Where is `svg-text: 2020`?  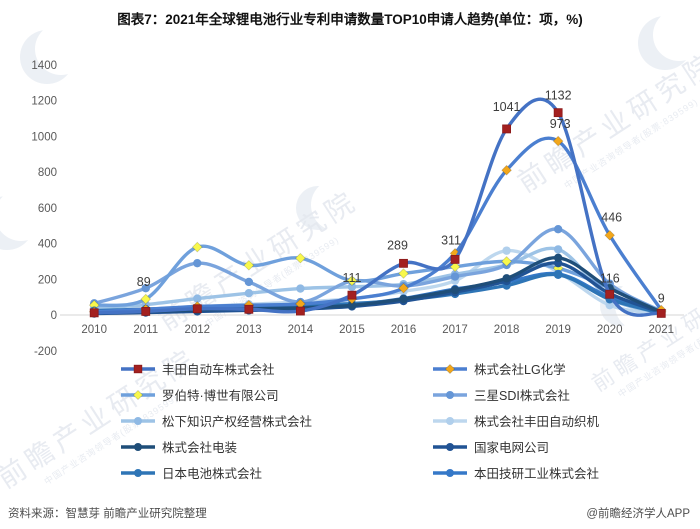
svg-text: 2020 is located at coordinates (610, 330).